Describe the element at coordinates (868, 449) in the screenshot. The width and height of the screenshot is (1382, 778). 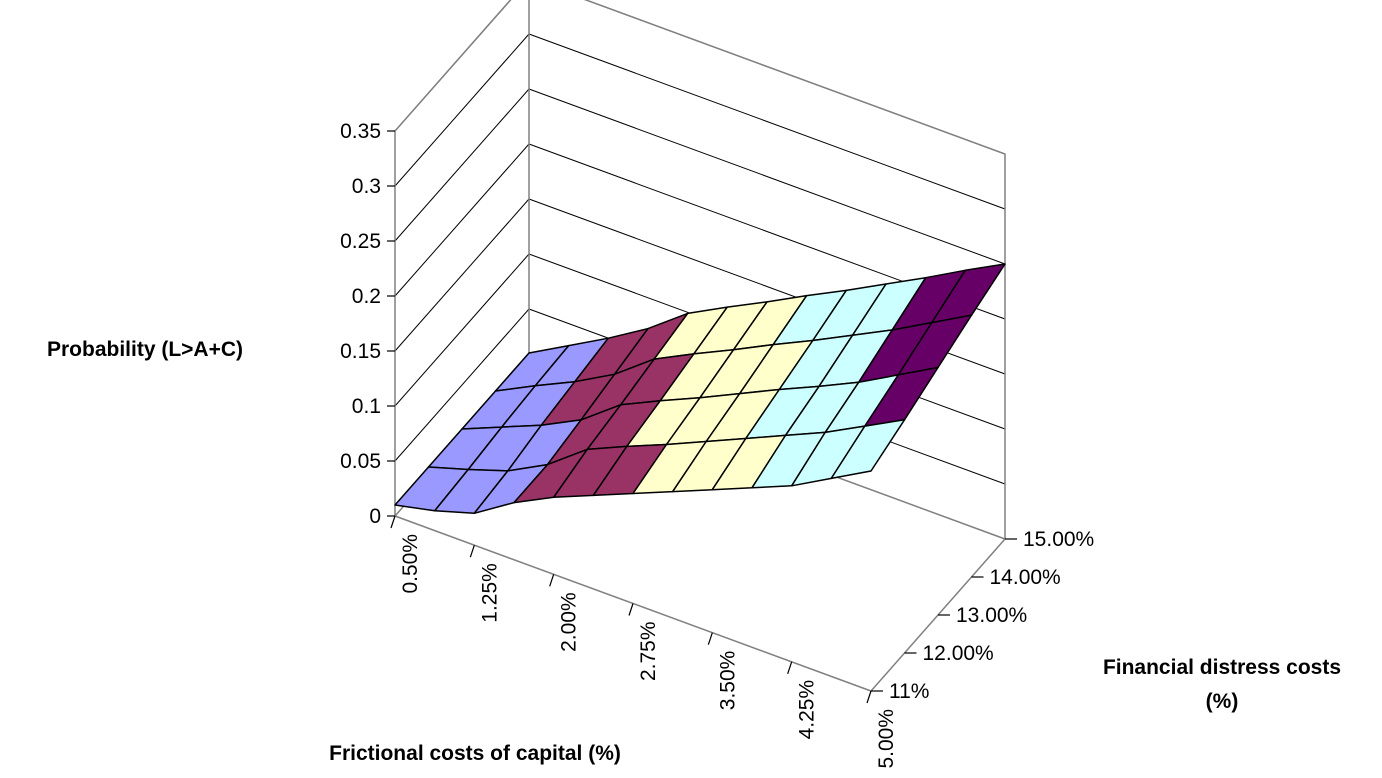
I see `surface-cell` at that location.